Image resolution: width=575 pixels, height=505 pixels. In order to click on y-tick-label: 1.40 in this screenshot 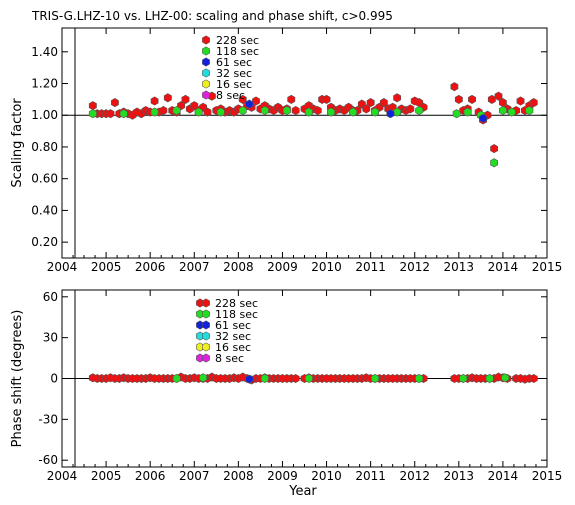, I will do `click(44, 52)`.